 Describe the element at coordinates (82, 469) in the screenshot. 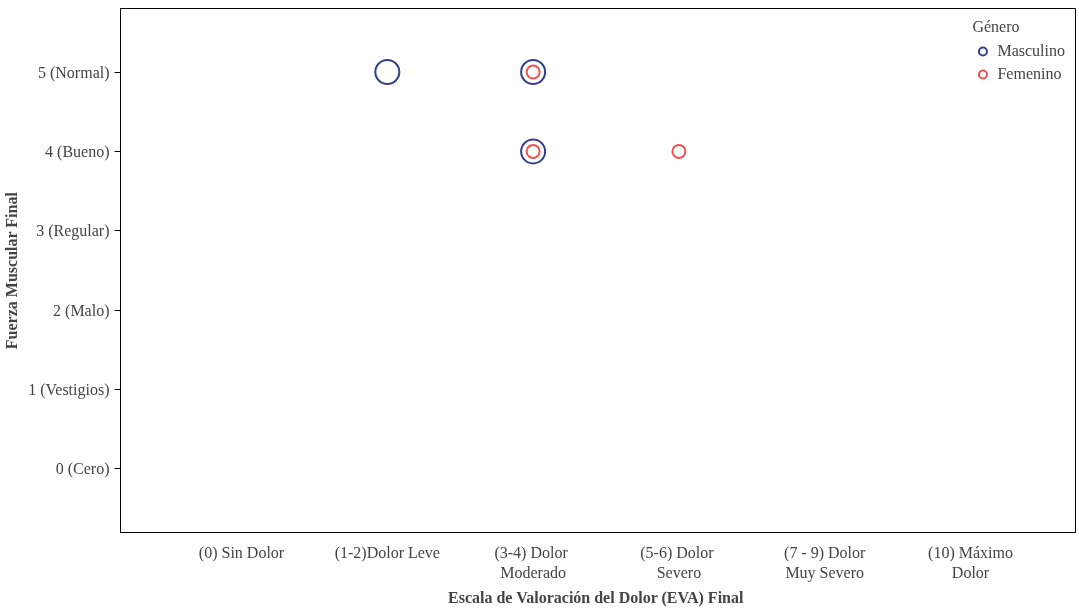

I see `y-tick-label: 0 (Cero)` at that location.